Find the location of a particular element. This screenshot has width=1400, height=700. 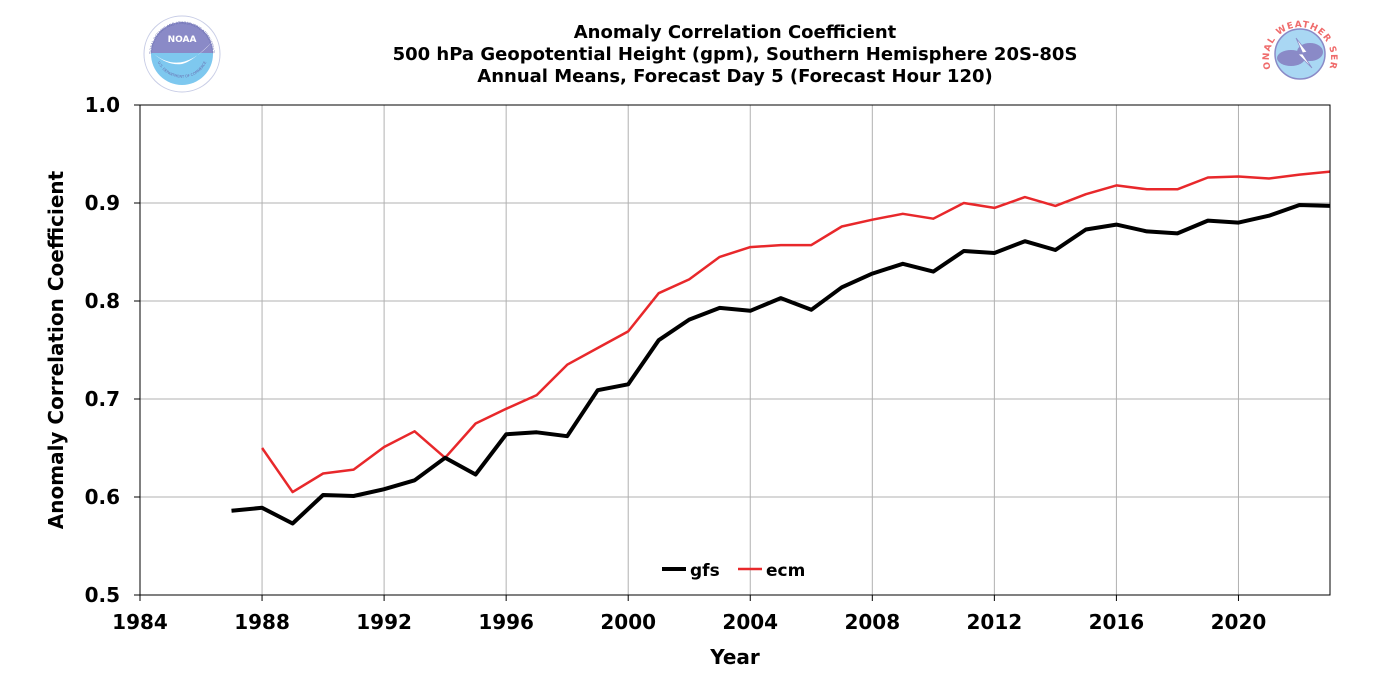

noaa-logo-text: NOAA is located at coordinates (182, 40).